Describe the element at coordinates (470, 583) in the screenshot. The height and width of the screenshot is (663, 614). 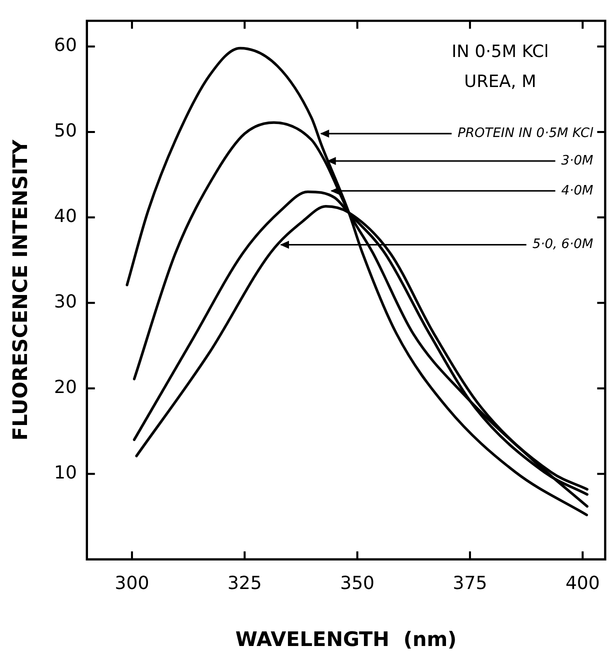
I see `x-tick-label: 375` at that location.